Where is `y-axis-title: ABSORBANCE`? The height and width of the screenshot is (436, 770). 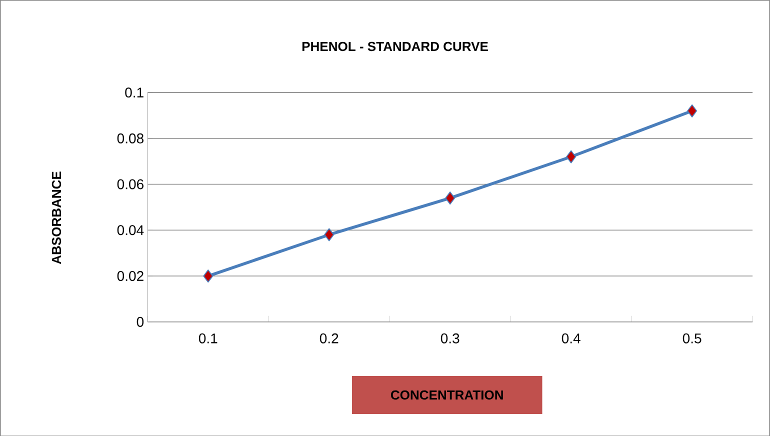
y-axis-title: ABSORBANCE is located at coordinates (57, 217).